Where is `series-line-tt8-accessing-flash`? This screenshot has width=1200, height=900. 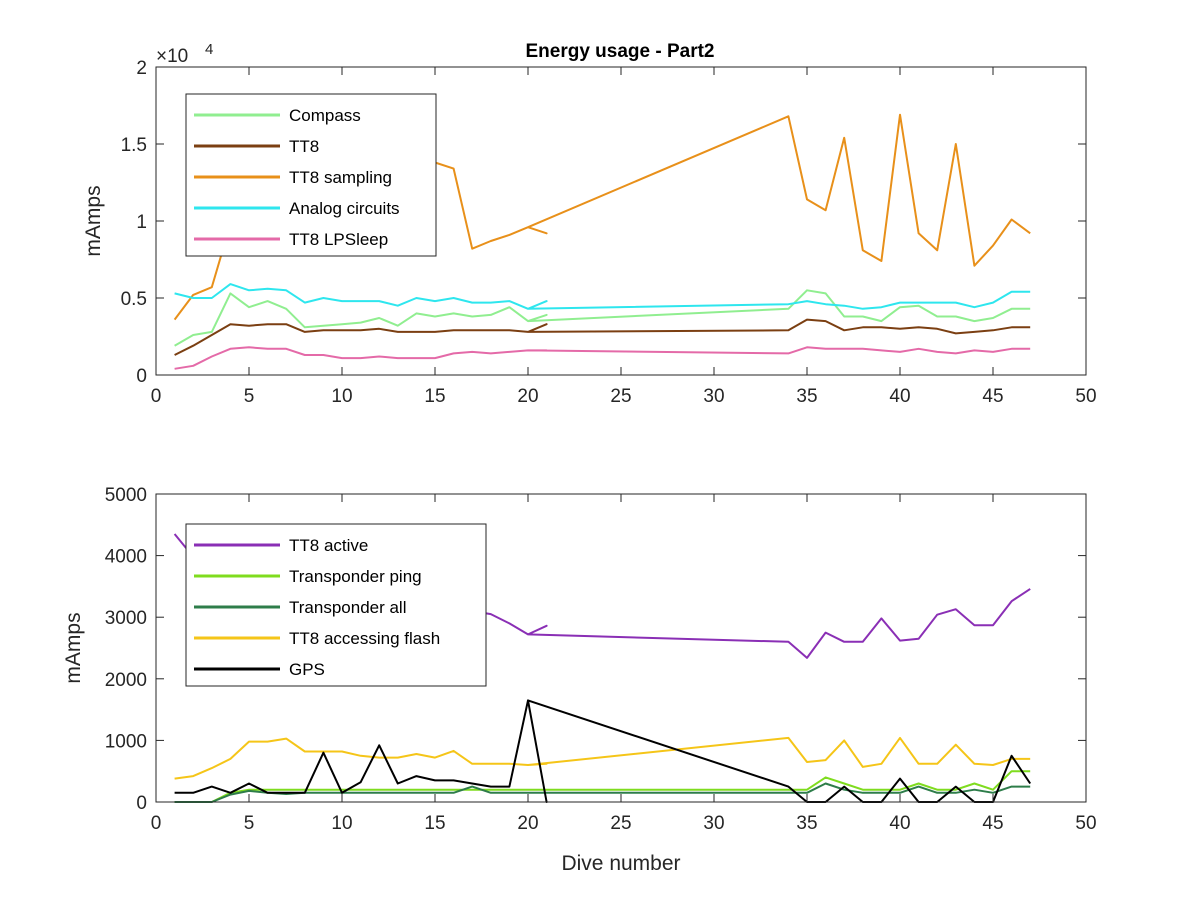
series-line-tt8-accessing-flash is located at coordinates (602, 758).